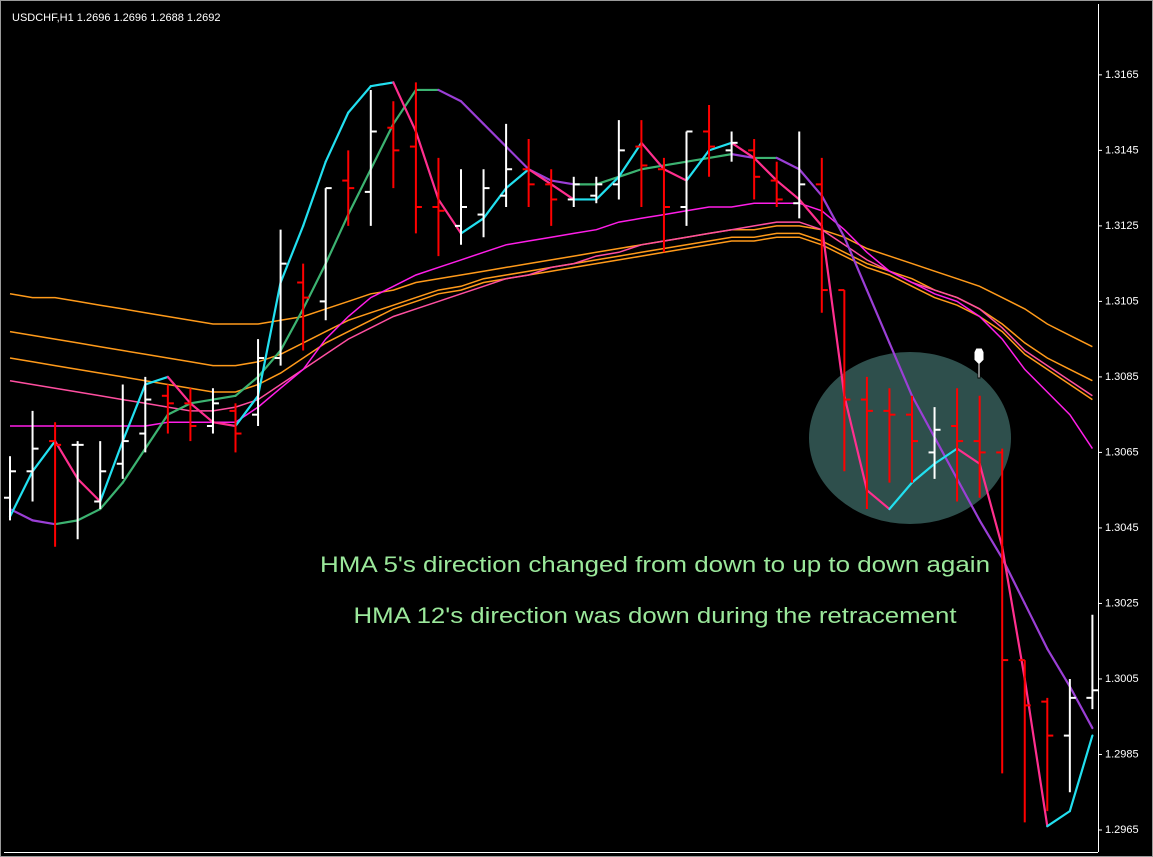 This screenshot has width=1153, height=857. Describe the element at coordinates (1122, 679) in the screenshot. I see `y-tick-label: 1.3005` at that location.